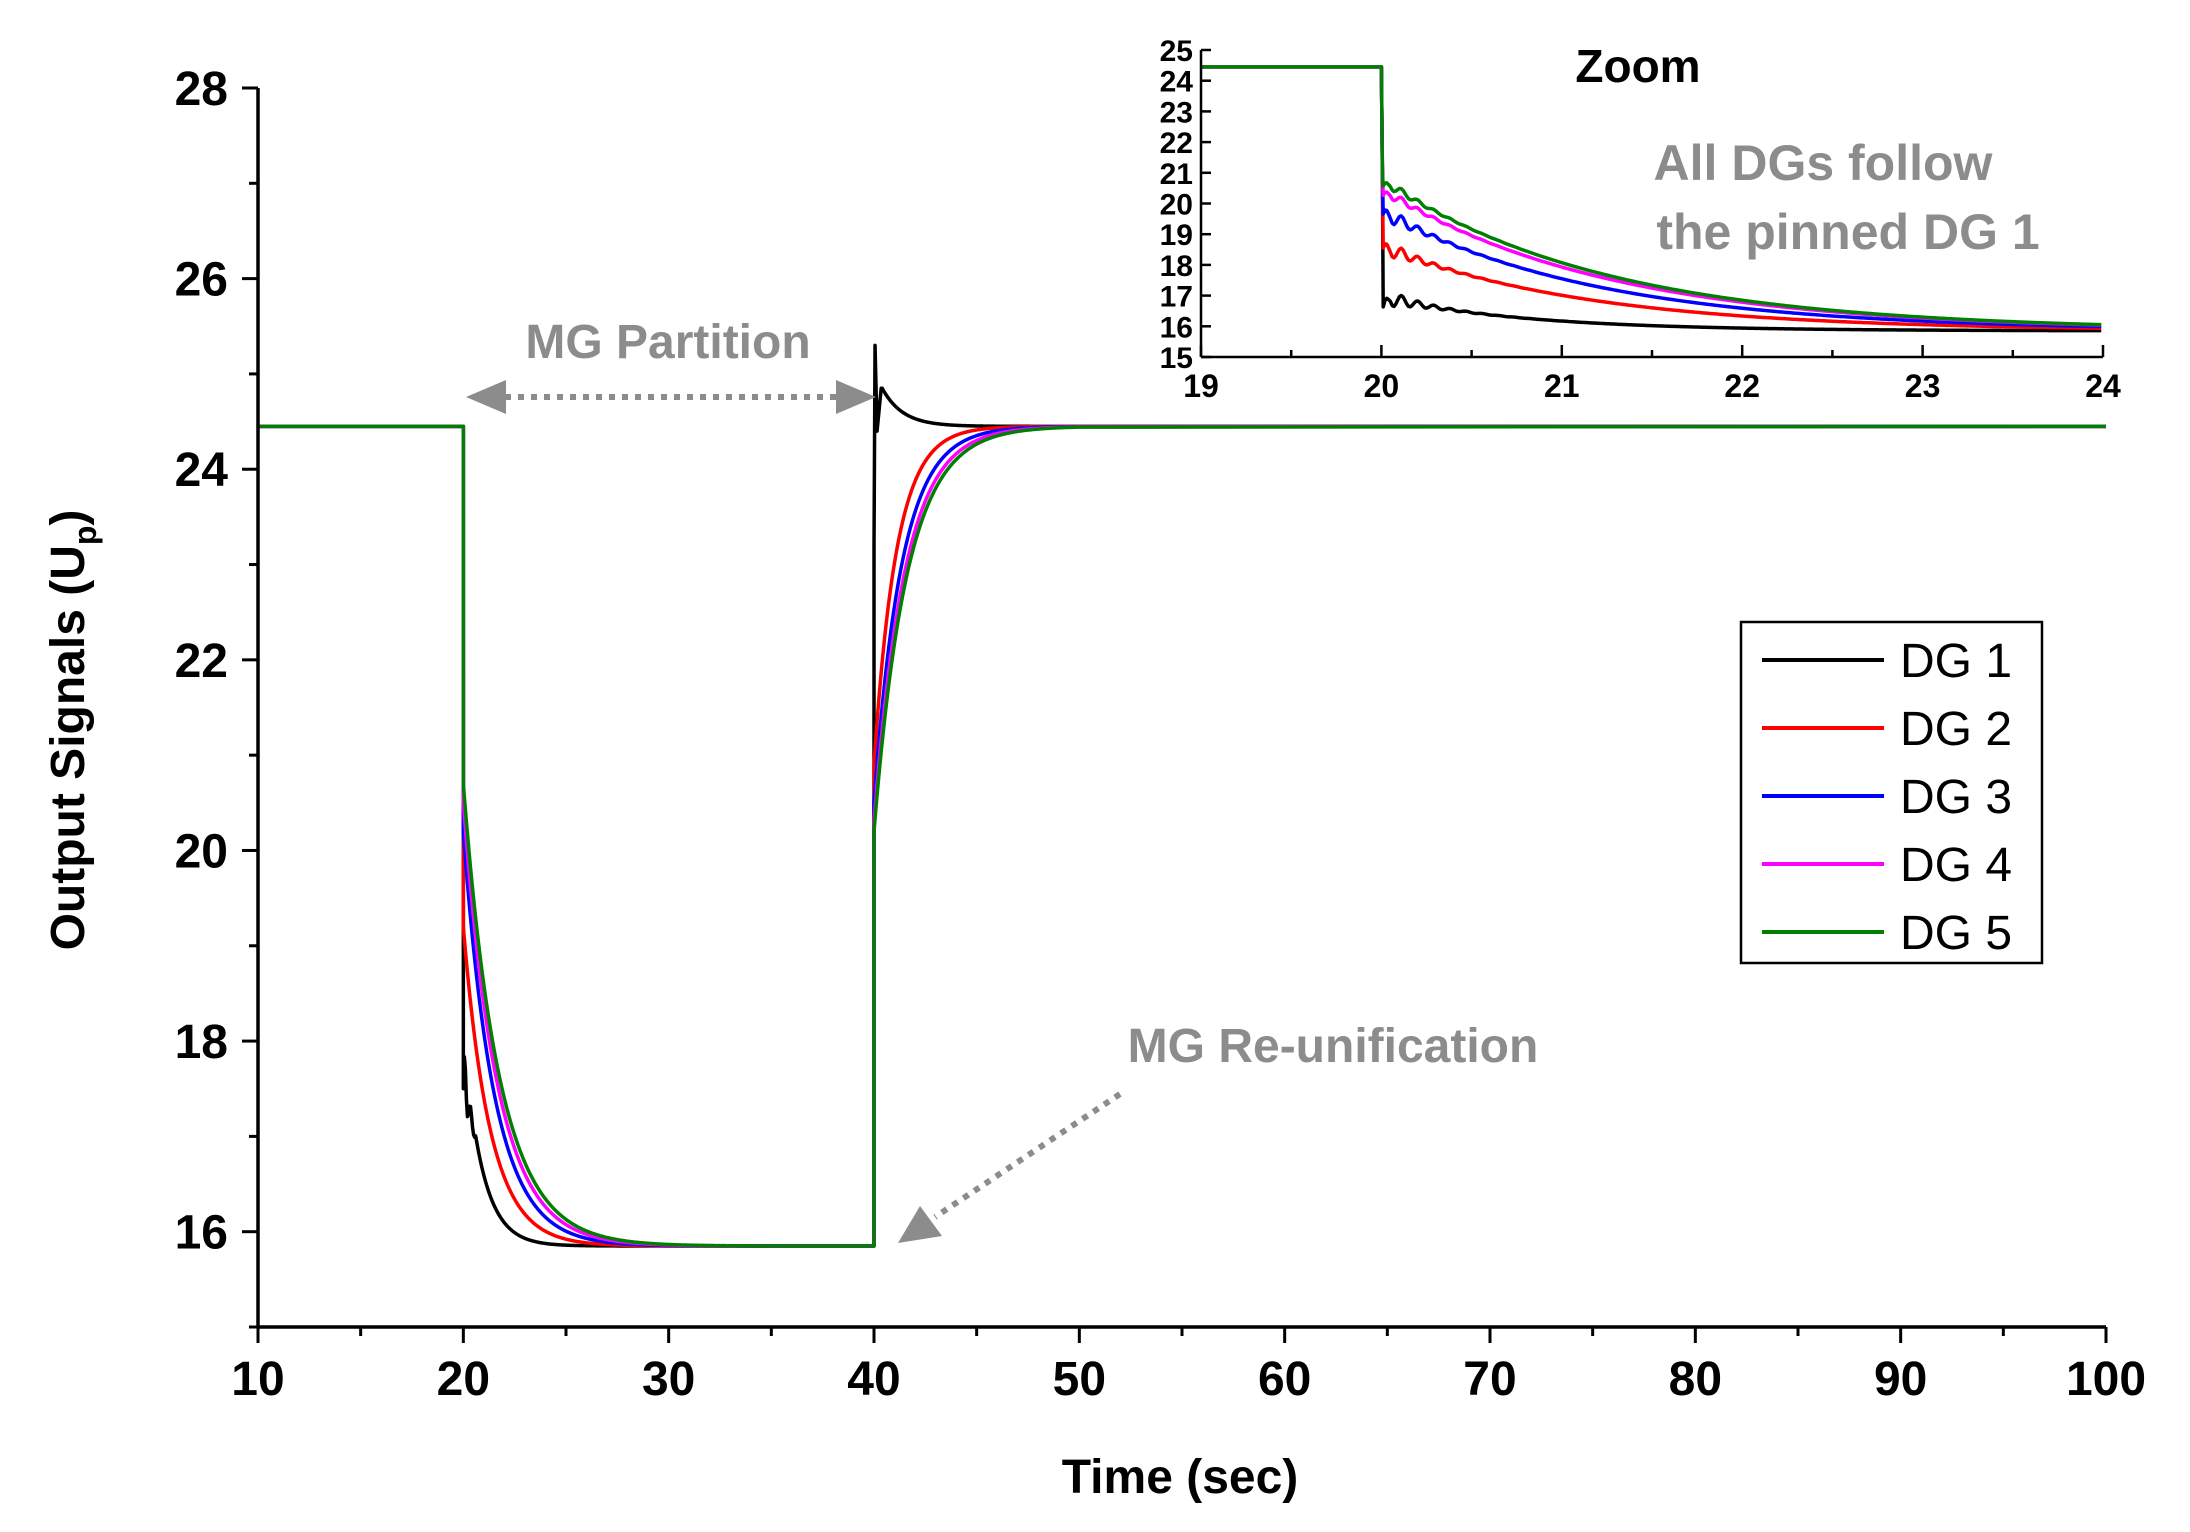 This screenshot has height=1532, width=2190. Describe the element at coordinates (1956, 661) in the screenshot. I see `legend-label: DG 1` at that location.